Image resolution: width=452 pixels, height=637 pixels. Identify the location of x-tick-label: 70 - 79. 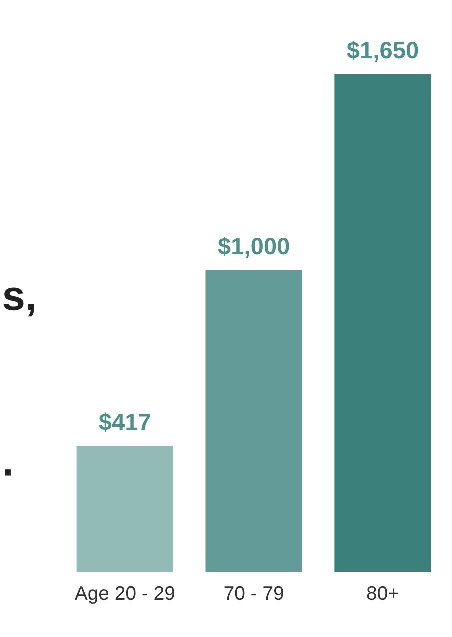
(254, 593).